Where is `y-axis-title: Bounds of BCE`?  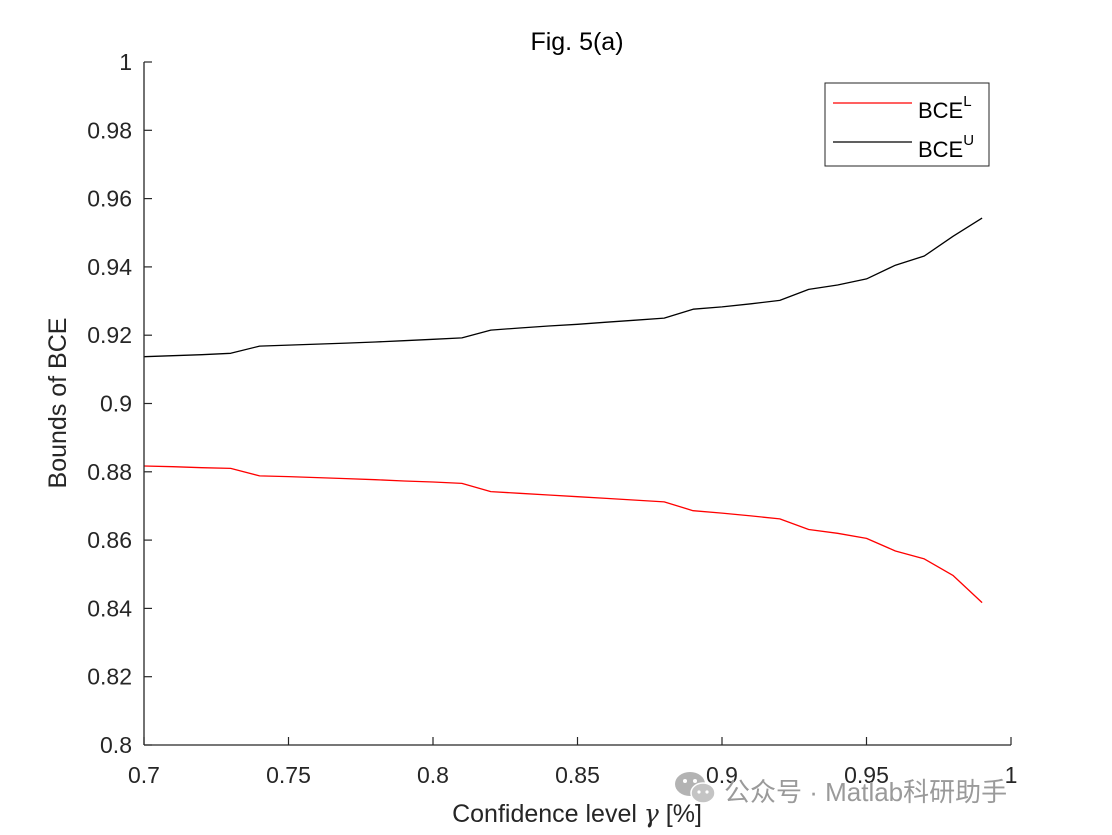 y-axis-title: Bounds of BCE is located at coordinates (58, 403).